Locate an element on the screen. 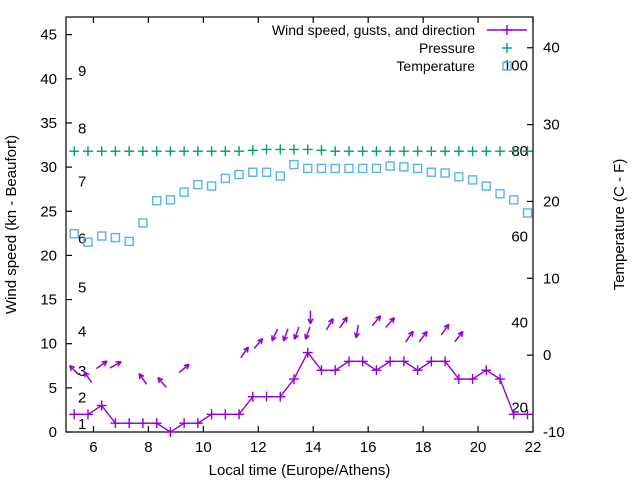 This screenshot has height=480, width=640. y-tick-label: 20 is located at coordinates (48, 255).